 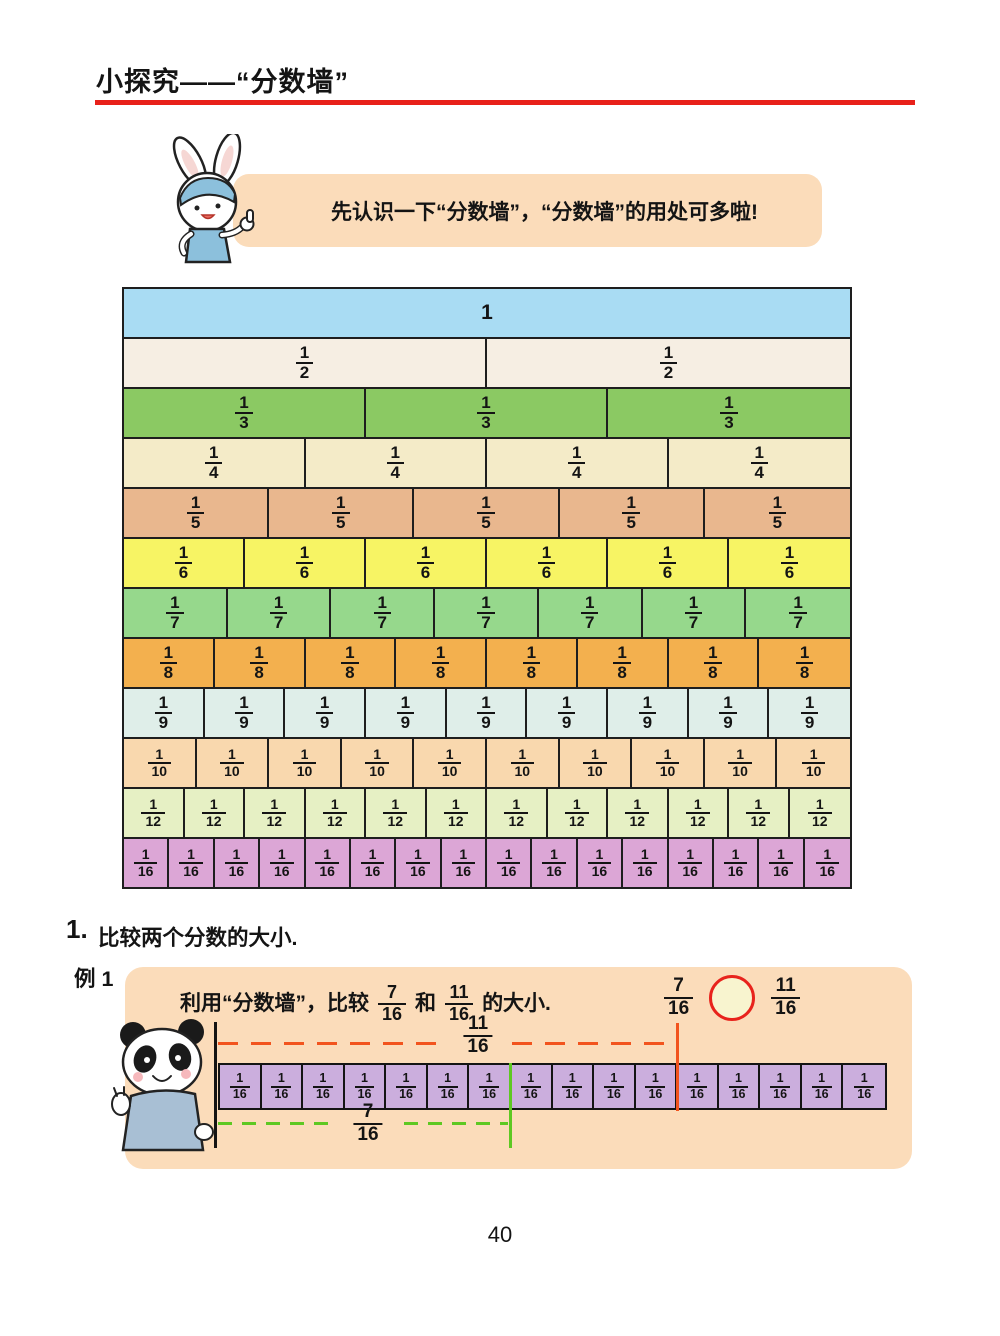 I want to click on problem-middle: 和, so click(x=426, y=1003).